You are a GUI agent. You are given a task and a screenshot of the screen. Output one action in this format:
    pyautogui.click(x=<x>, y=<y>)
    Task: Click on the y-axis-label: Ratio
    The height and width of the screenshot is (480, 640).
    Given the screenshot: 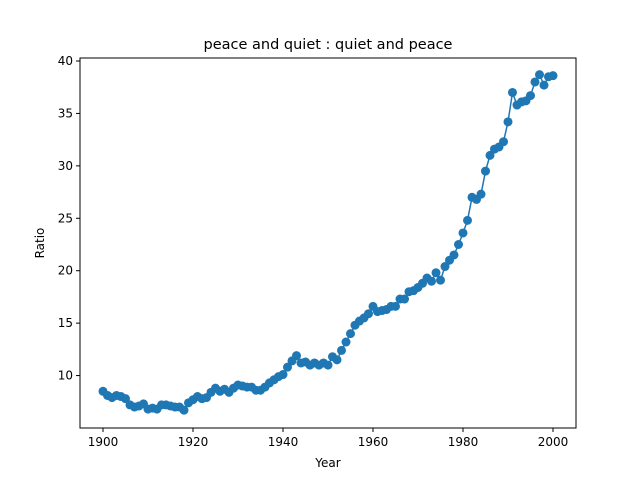 What is the action you would take?
    pyautogui.click(x=40, y=243)
    